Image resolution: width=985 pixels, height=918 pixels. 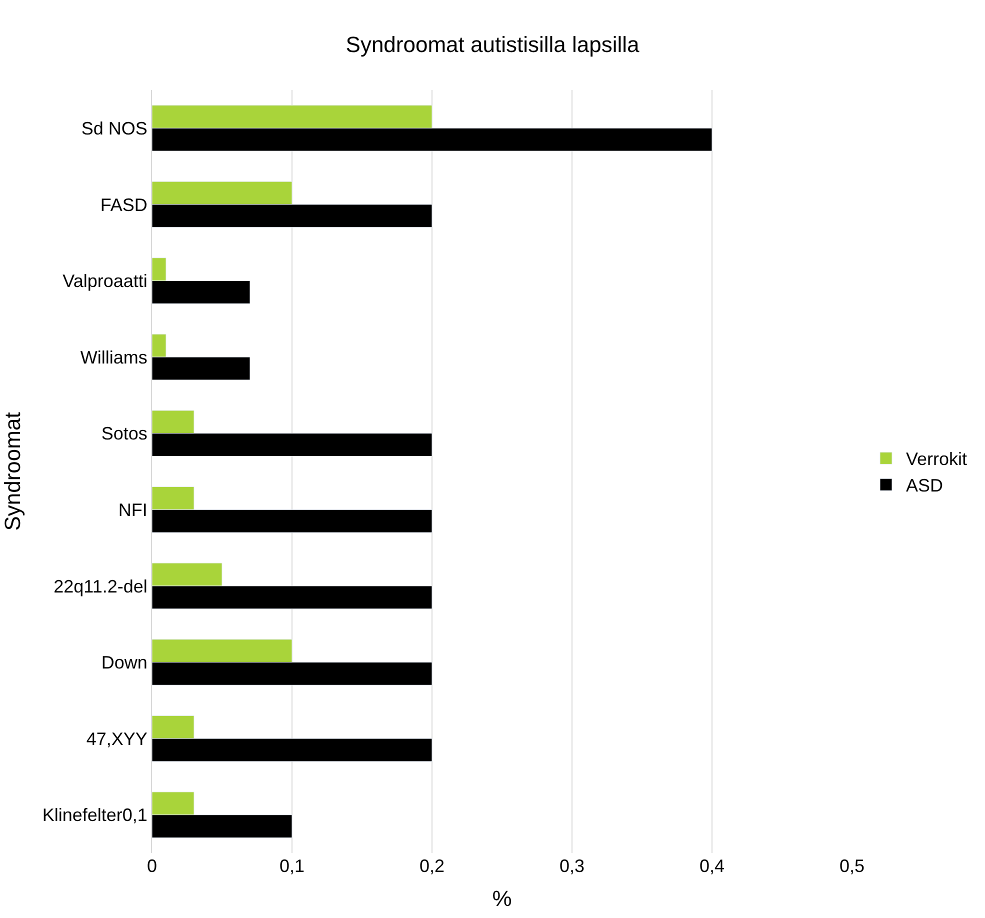 What do you see at coordinates (117, 738) in the screenshot?
I see `y-tick-label: 47,XYY` at bounding box center [117, 738].